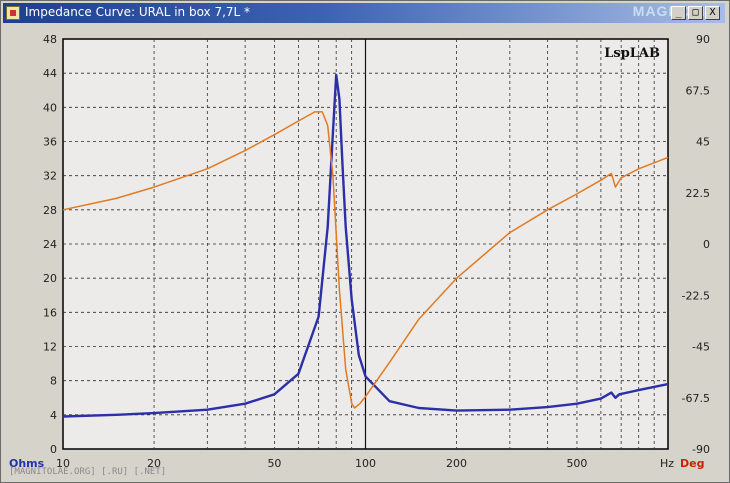 The height and width of the screenshot is (483, 730). I want to click on maximize-button: □, so click(695, 13).